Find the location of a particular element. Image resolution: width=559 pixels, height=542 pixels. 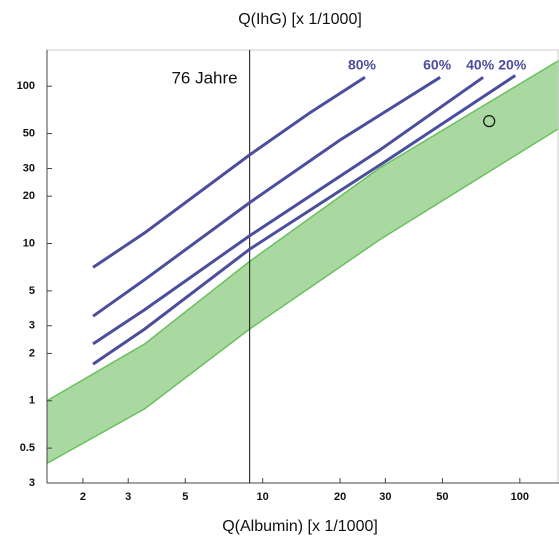

y-tick-label: 50 is located at coordinates (29, 133).